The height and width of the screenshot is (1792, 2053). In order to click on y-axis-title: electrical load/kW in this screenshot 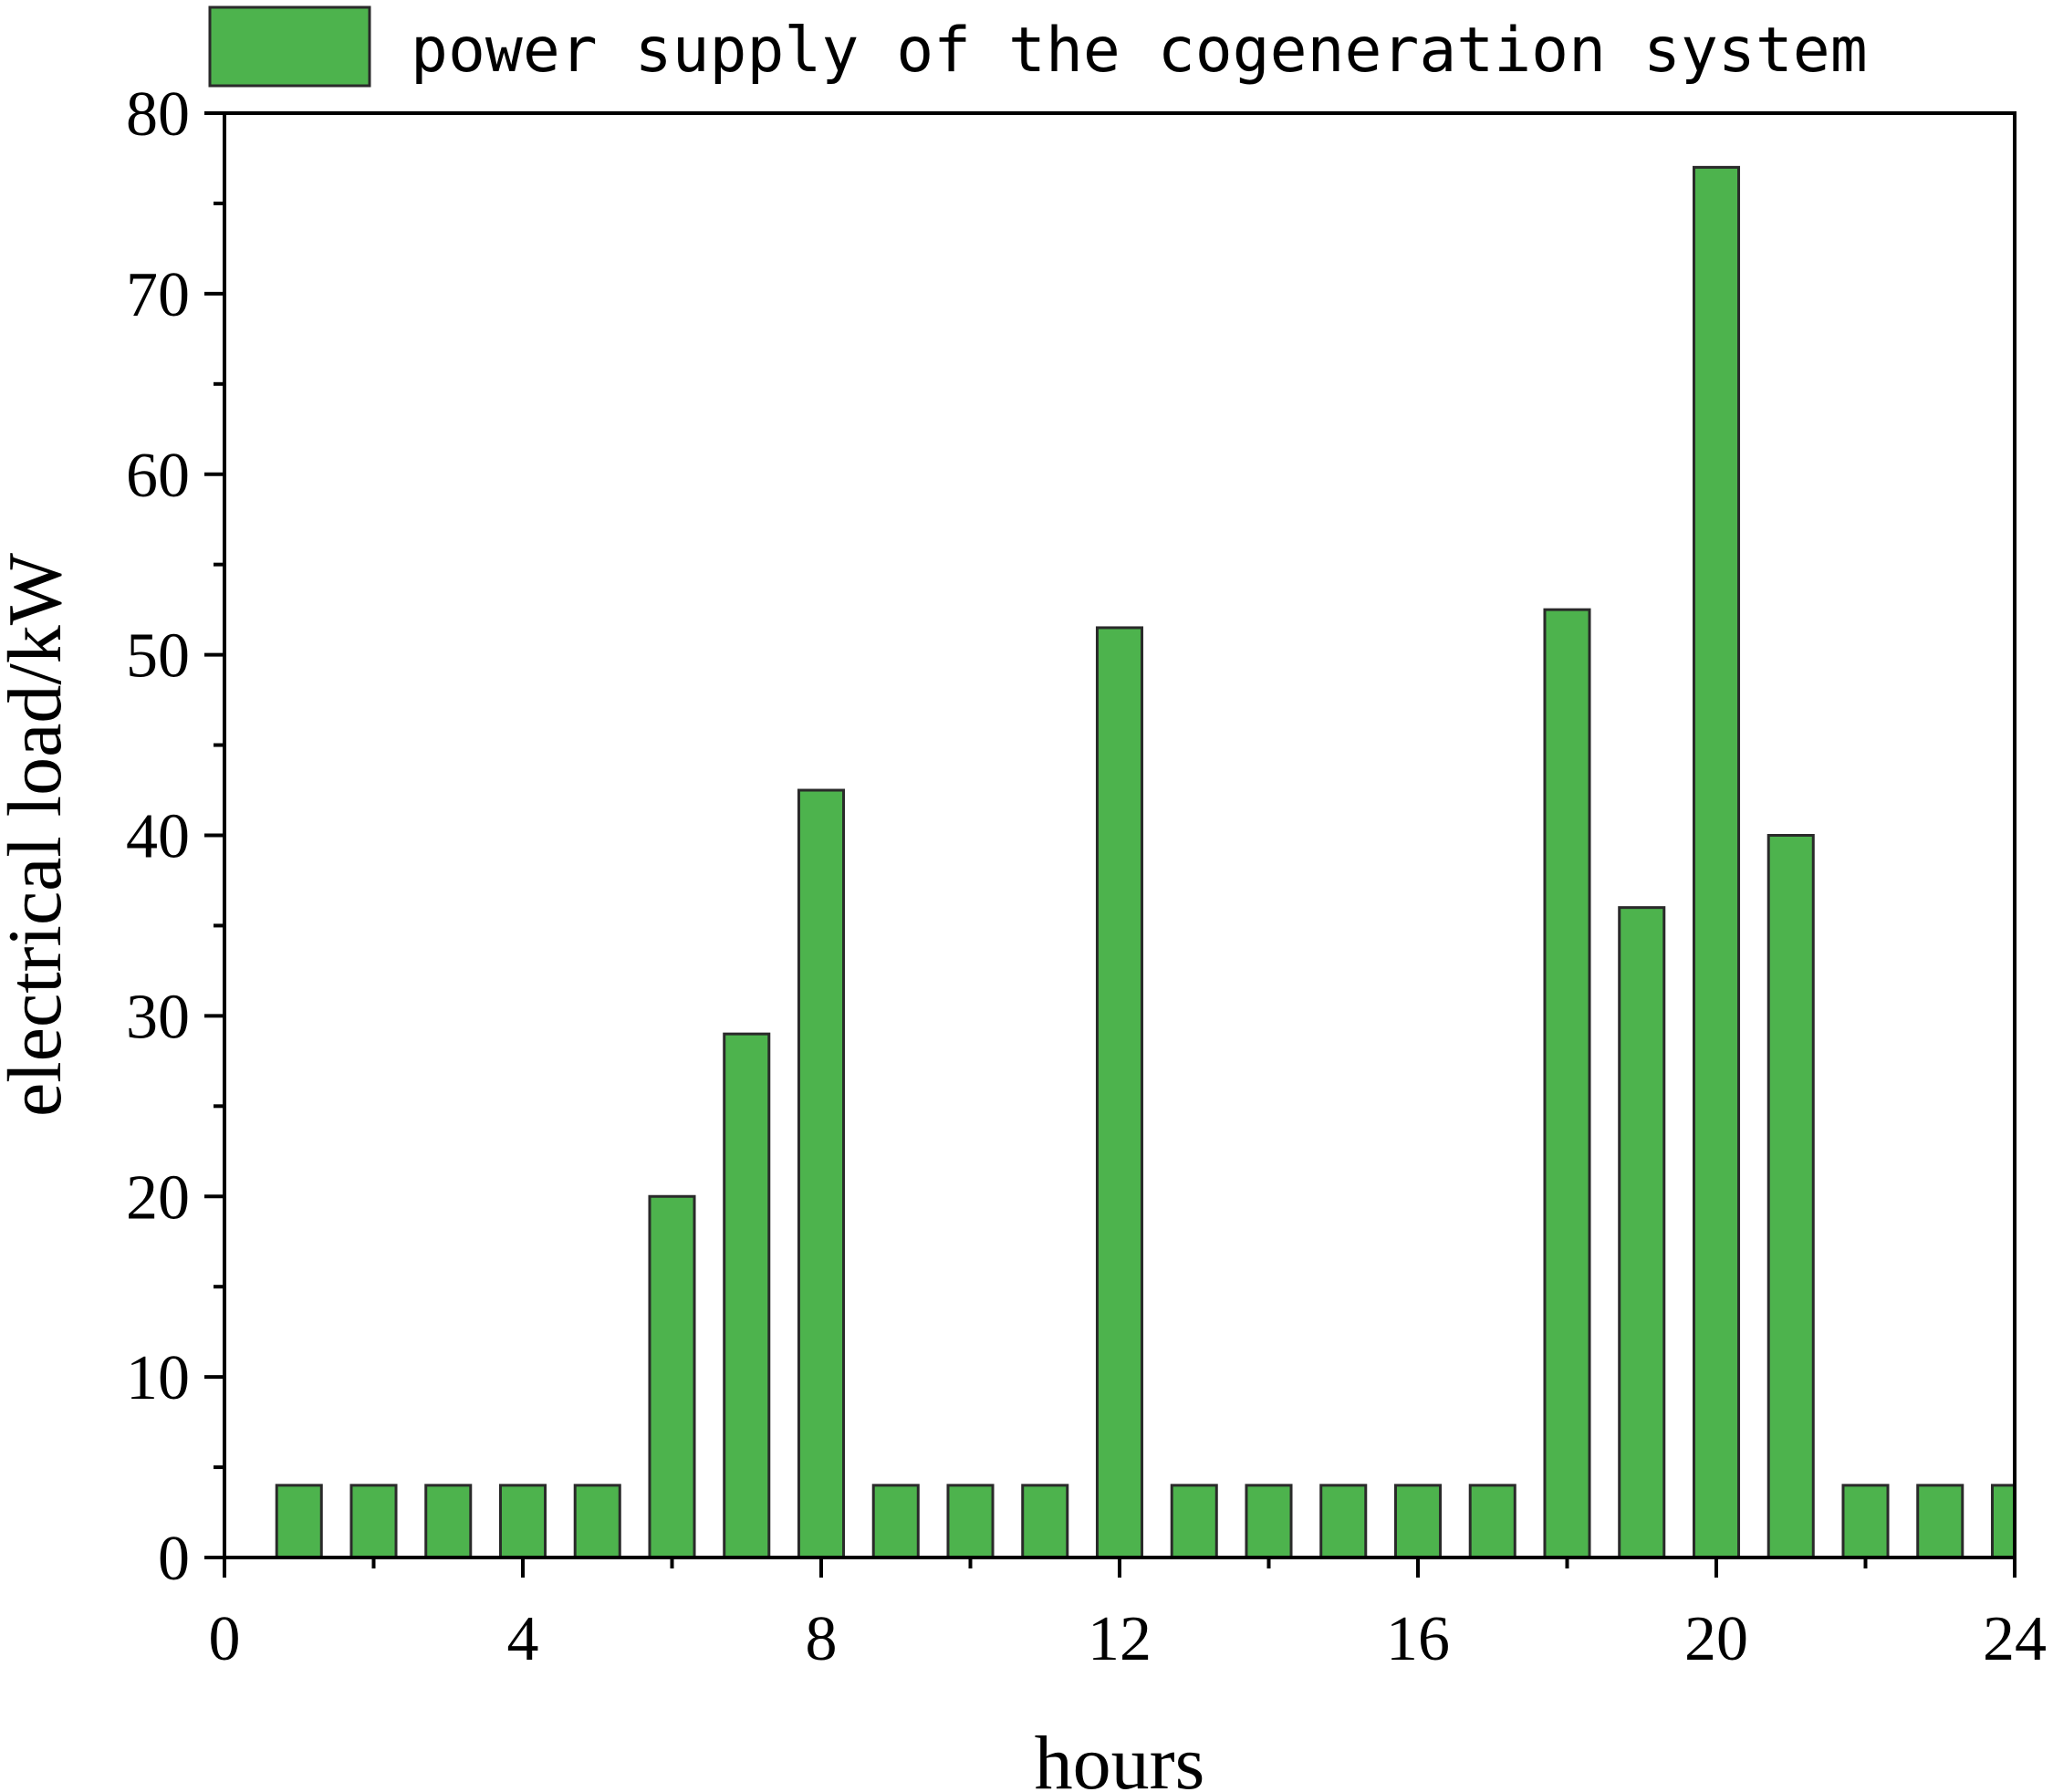, I will do `click(39, 834)`.